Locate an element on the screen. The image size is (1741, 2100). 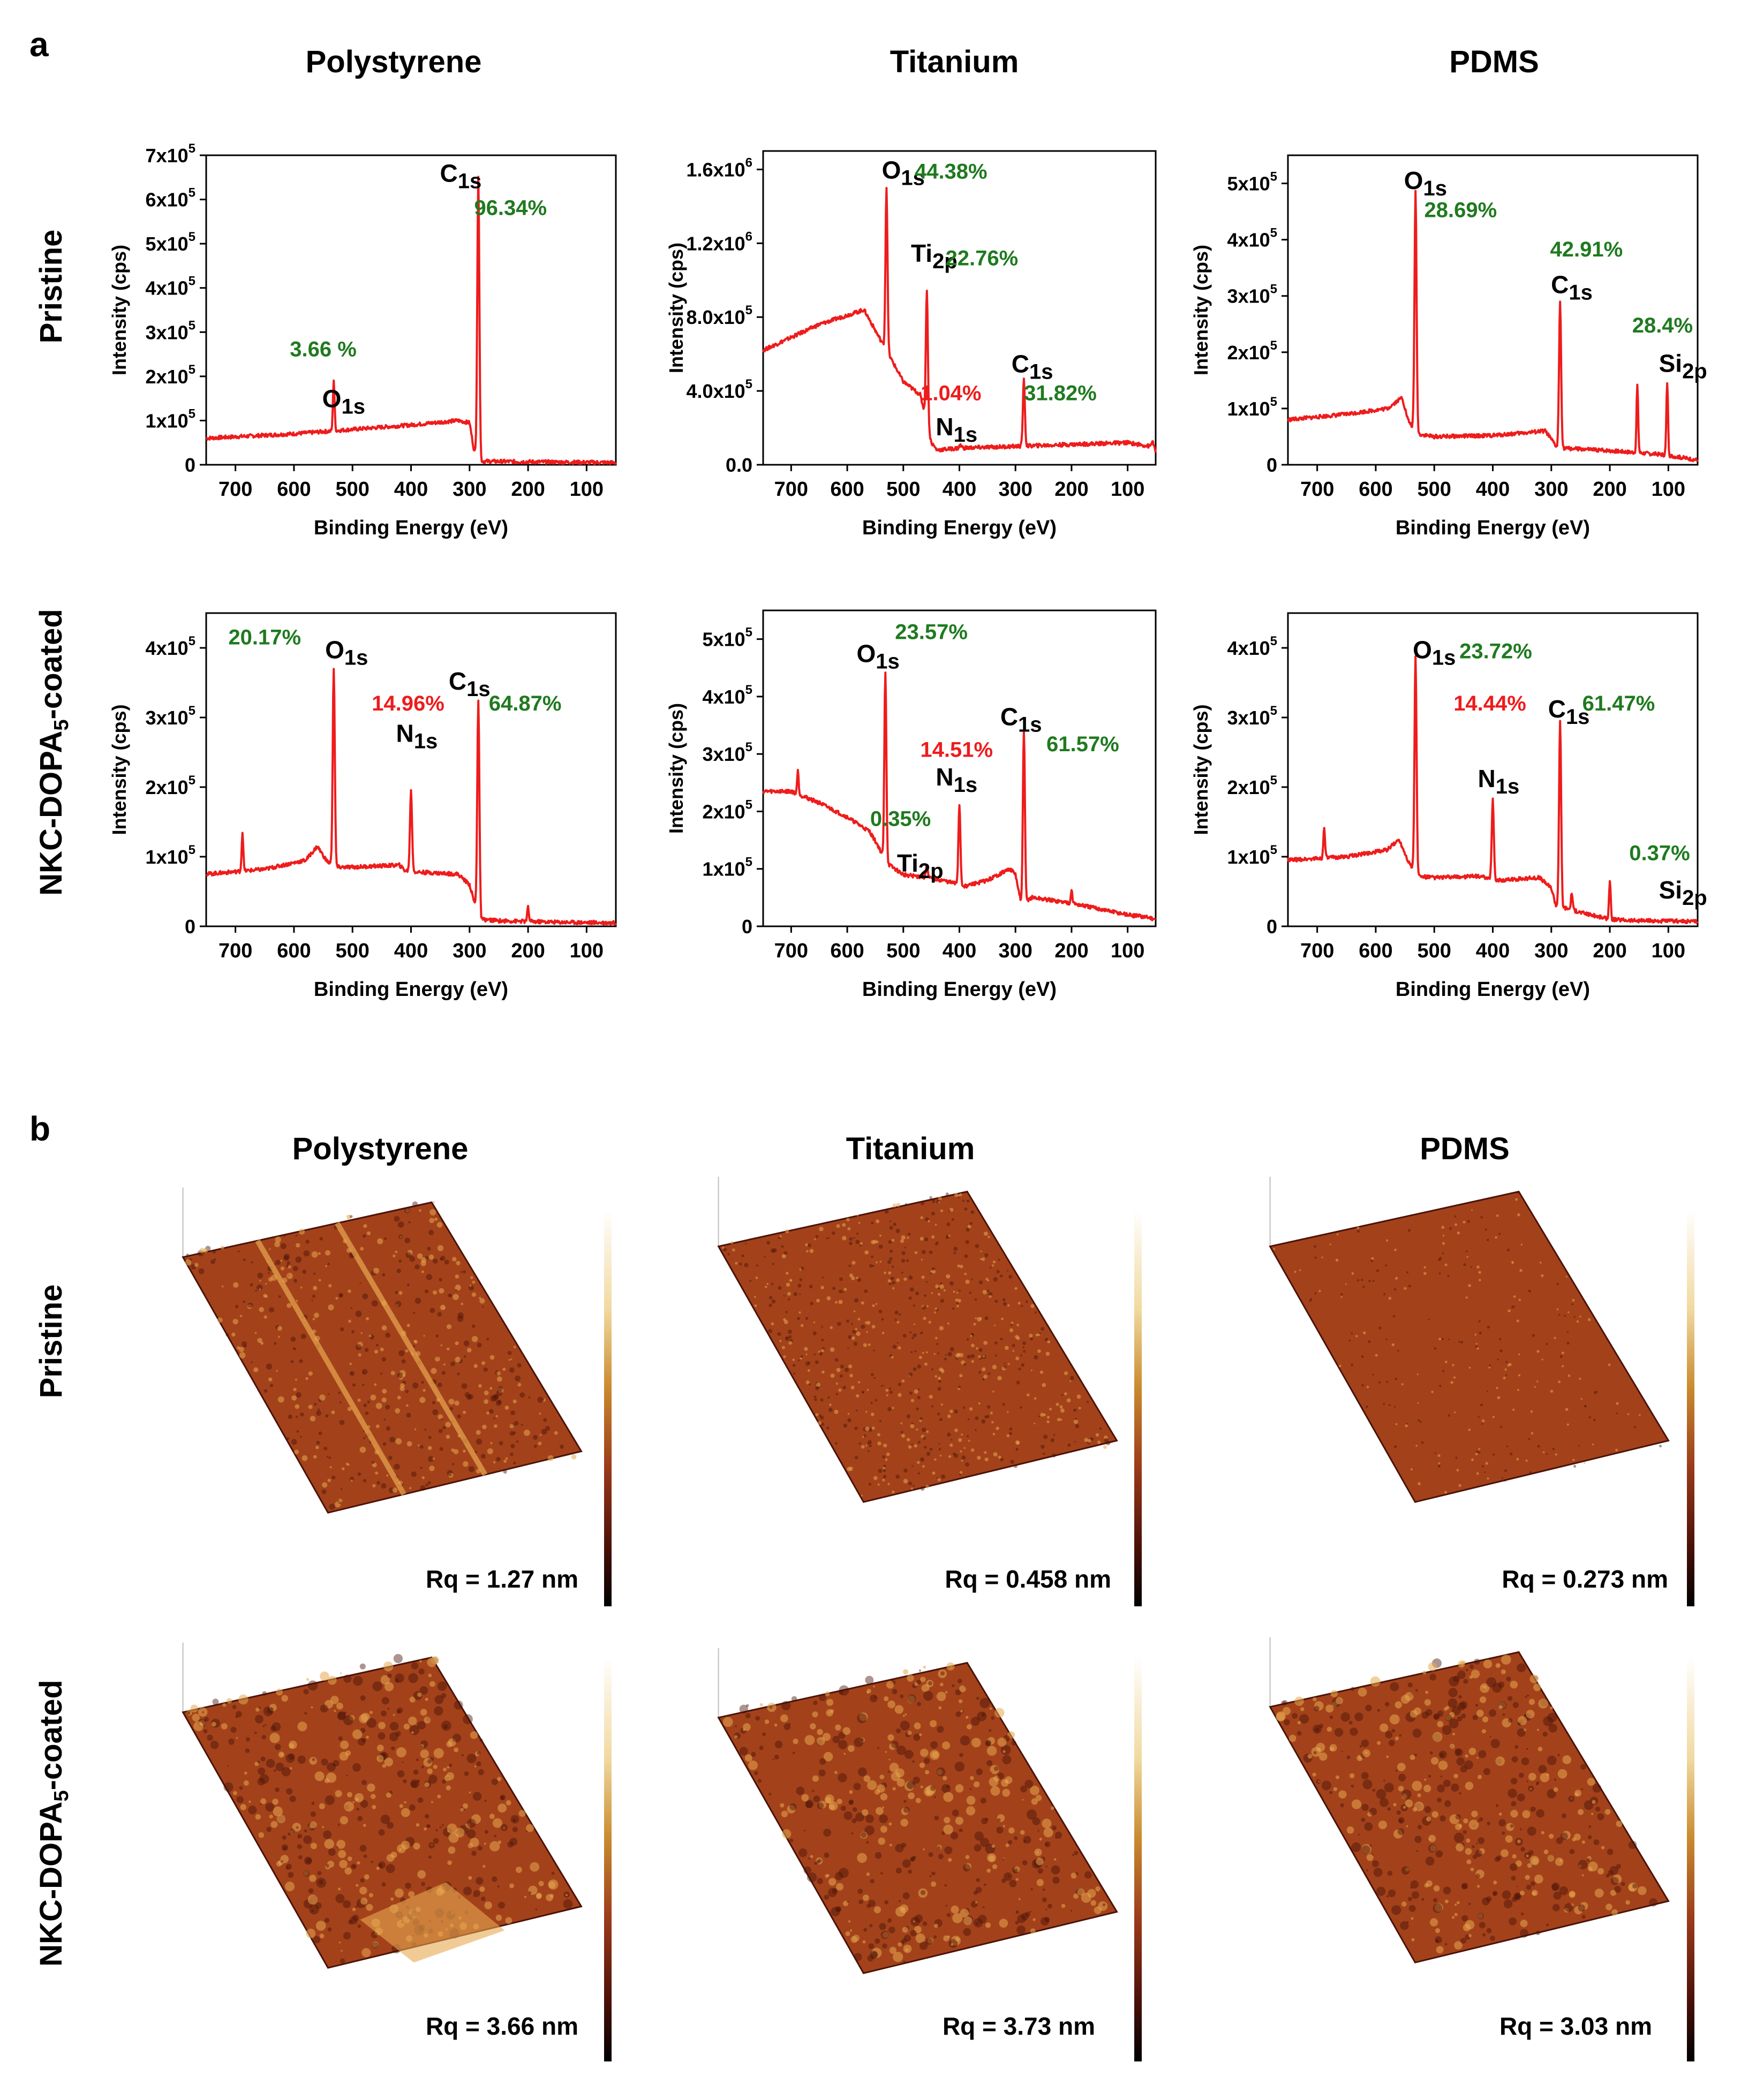
afm-surface is located at coordinates (1469, 1807).